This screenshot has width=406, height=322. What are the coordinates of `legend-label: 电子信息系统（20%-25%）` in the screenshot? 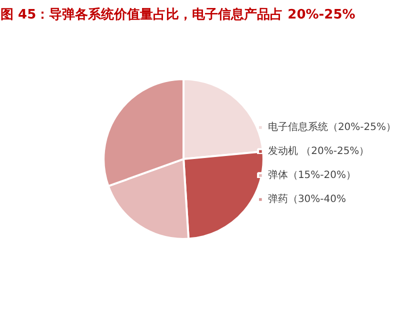 It's located at (332, 127).